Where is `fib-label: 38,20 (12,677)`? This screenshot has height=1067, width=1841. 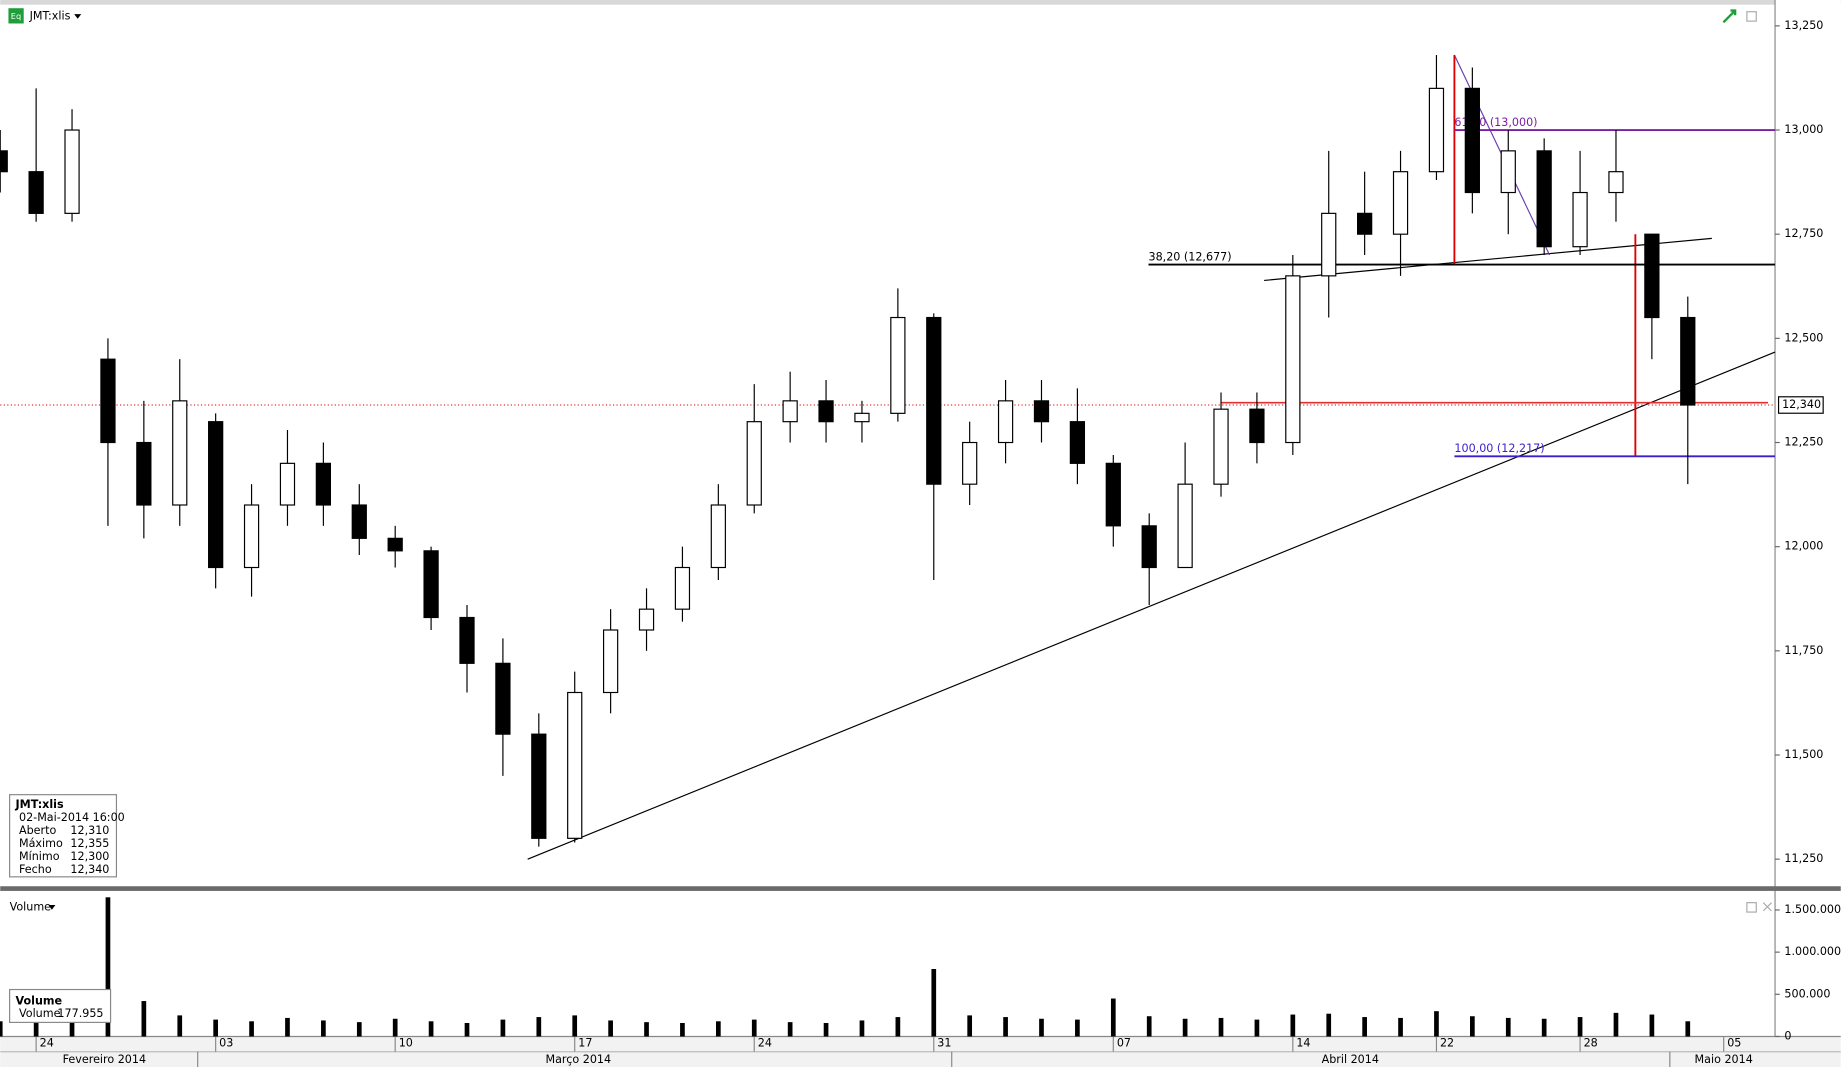 fib-label: 38,20 (12,677) is located at coordinates (1189, 257).